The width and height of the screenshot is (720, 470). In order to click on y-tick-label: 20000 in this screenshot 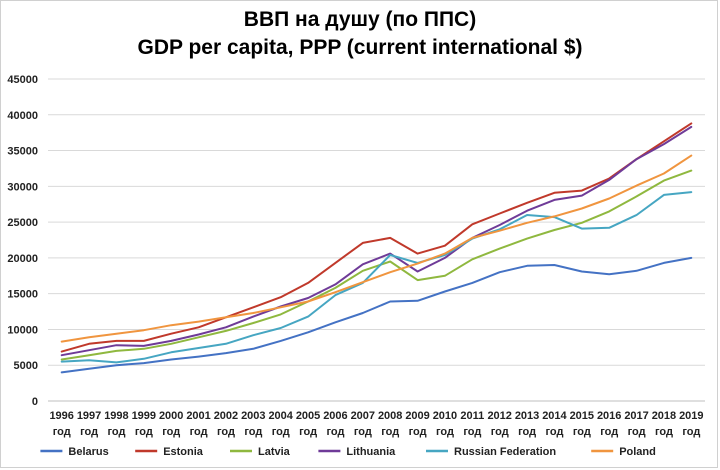, I will do `click(22, 259)`.